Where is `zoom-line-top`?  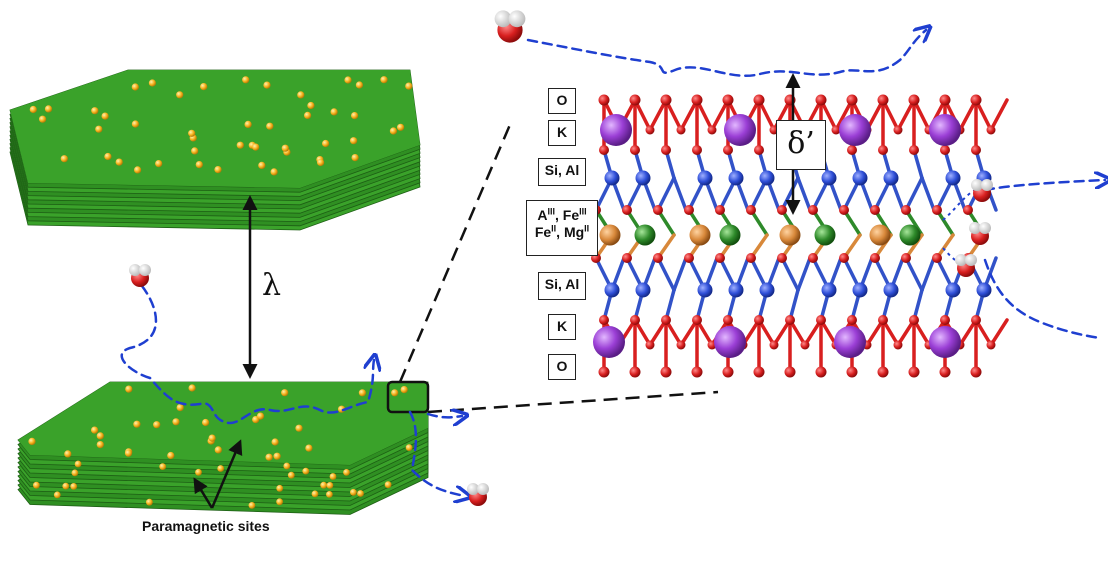 zoom-line-top is located at coordinates (456, 251).